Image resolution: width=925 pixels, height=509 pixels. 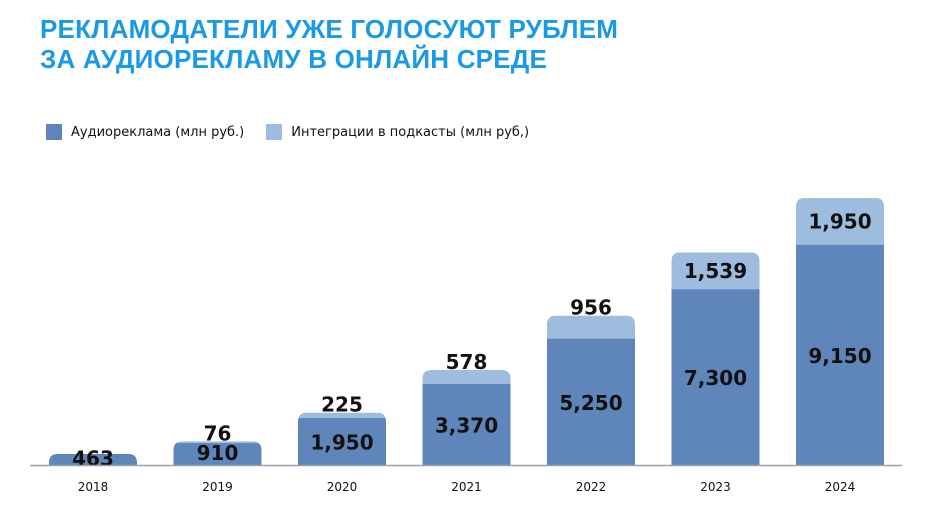 I want to click on bar-audio-2024, so click(x=840, y=354).